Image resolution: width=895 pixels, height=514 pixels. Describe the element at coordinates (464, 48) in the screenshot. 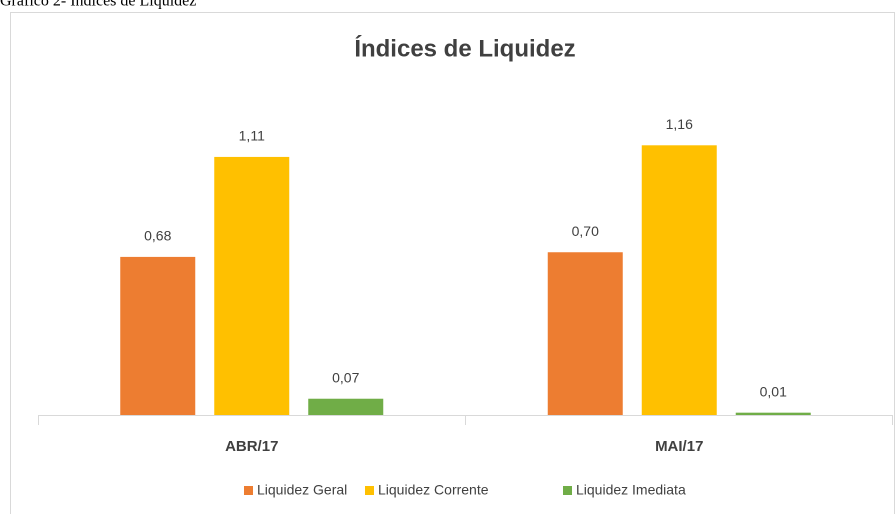

I see `chart-title: Índices de Liquidez` at that location.